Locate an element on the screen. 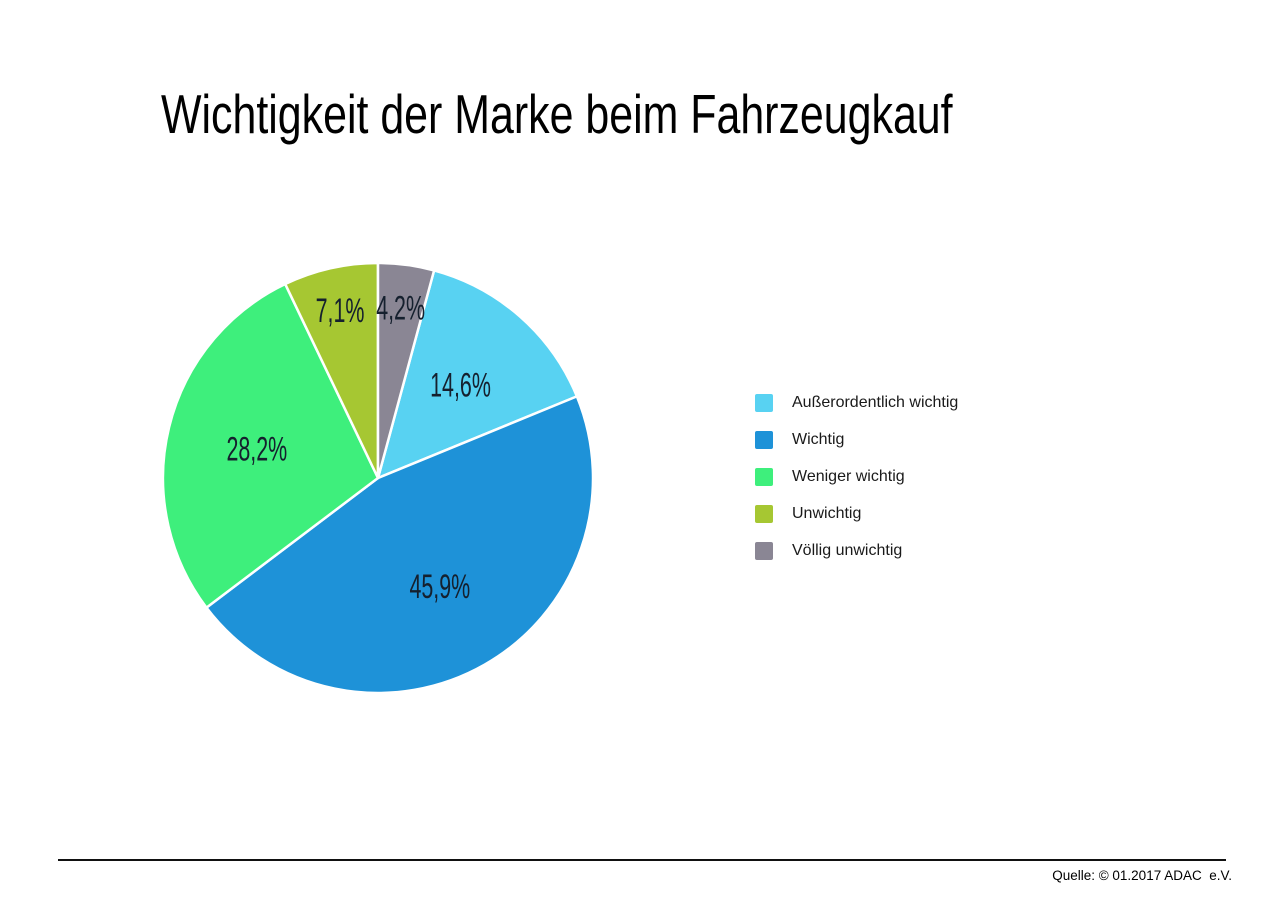 This screenshot has height=905, width=1280. legend-item-2: Weniger wichtig is located at coordinates (856, 477).